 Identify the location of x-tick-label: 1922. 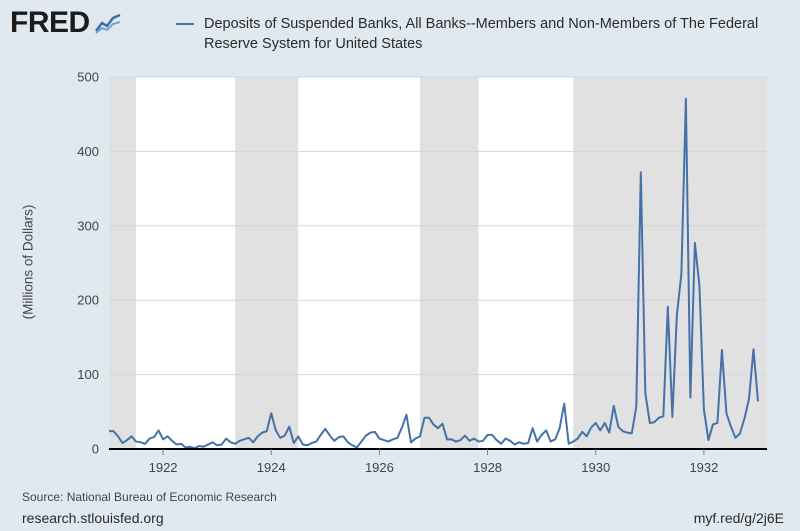
(163, 467).